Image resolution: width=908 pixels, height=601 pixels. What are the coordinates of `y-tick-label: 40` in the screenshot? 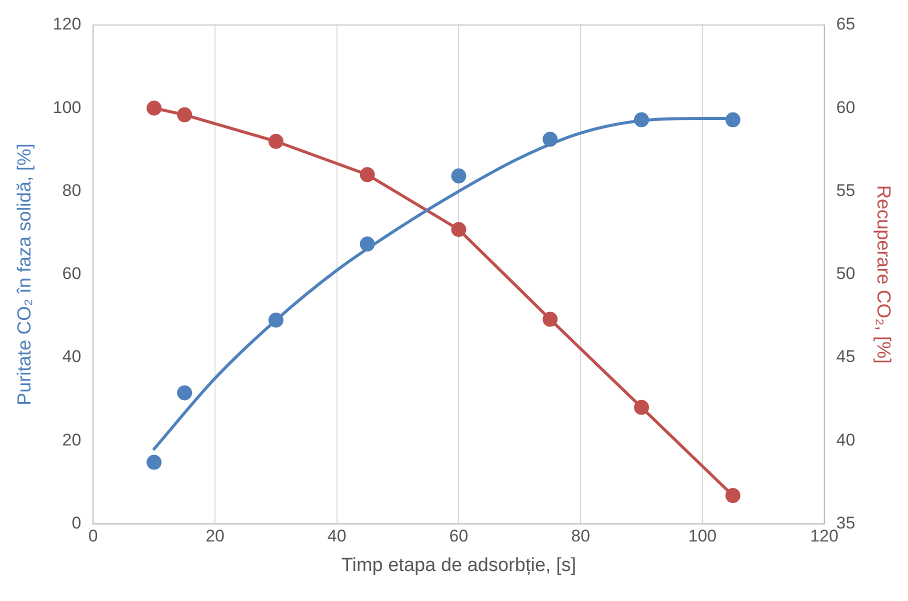 It's located at (72, 356).